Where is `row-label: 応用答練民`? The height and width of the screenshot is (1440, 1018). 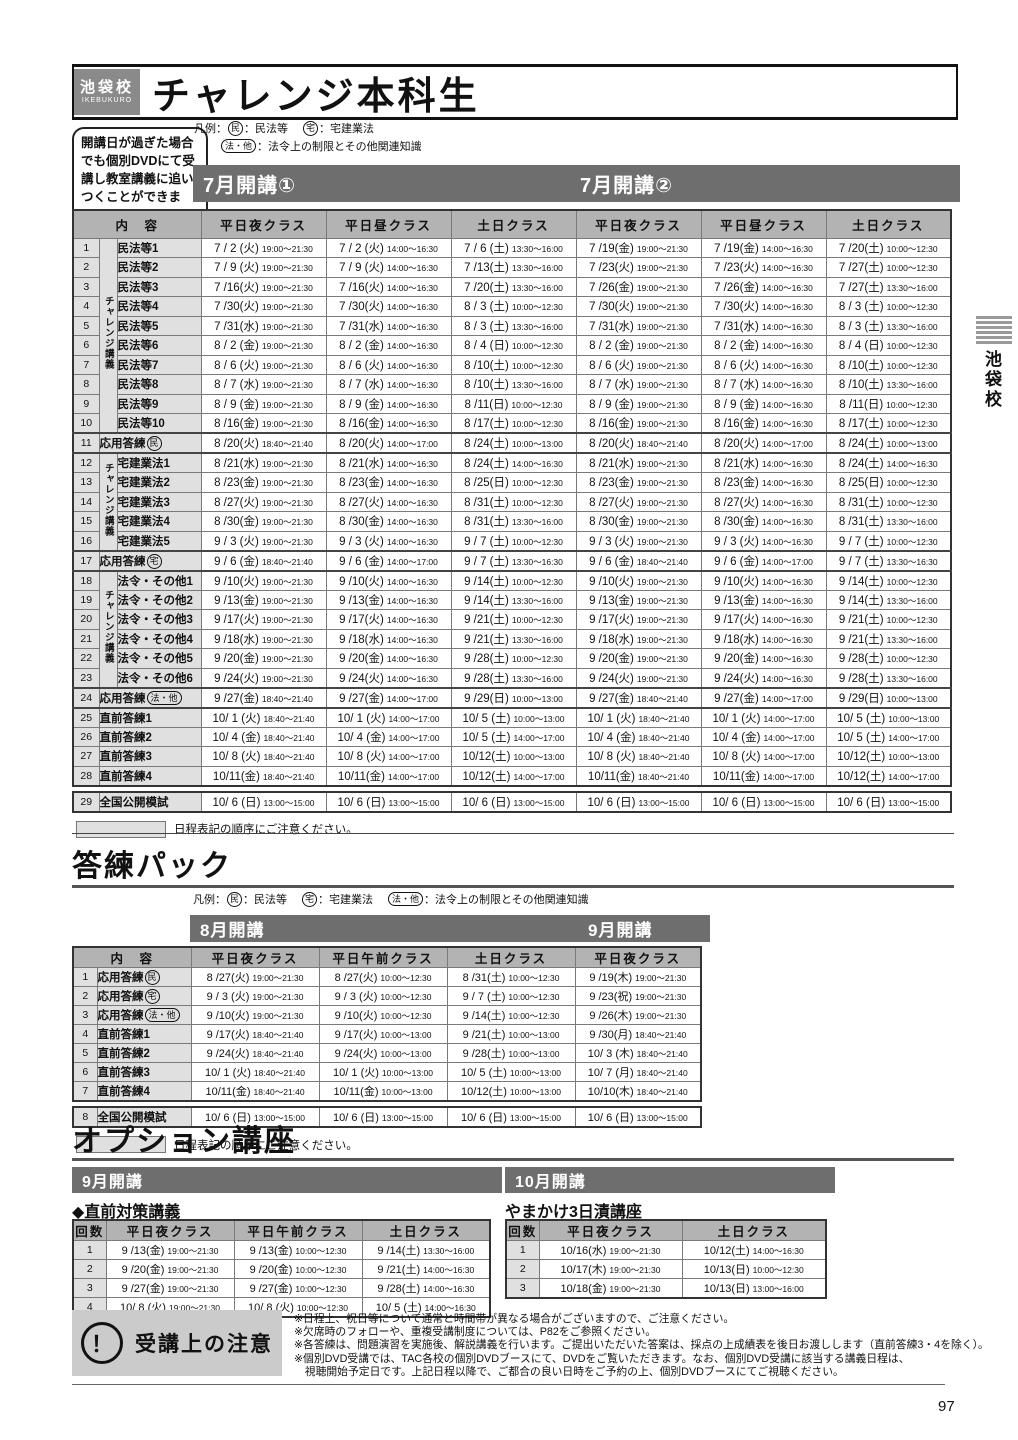
row-label: 応用答練民 is located at coordinates (144, 977).